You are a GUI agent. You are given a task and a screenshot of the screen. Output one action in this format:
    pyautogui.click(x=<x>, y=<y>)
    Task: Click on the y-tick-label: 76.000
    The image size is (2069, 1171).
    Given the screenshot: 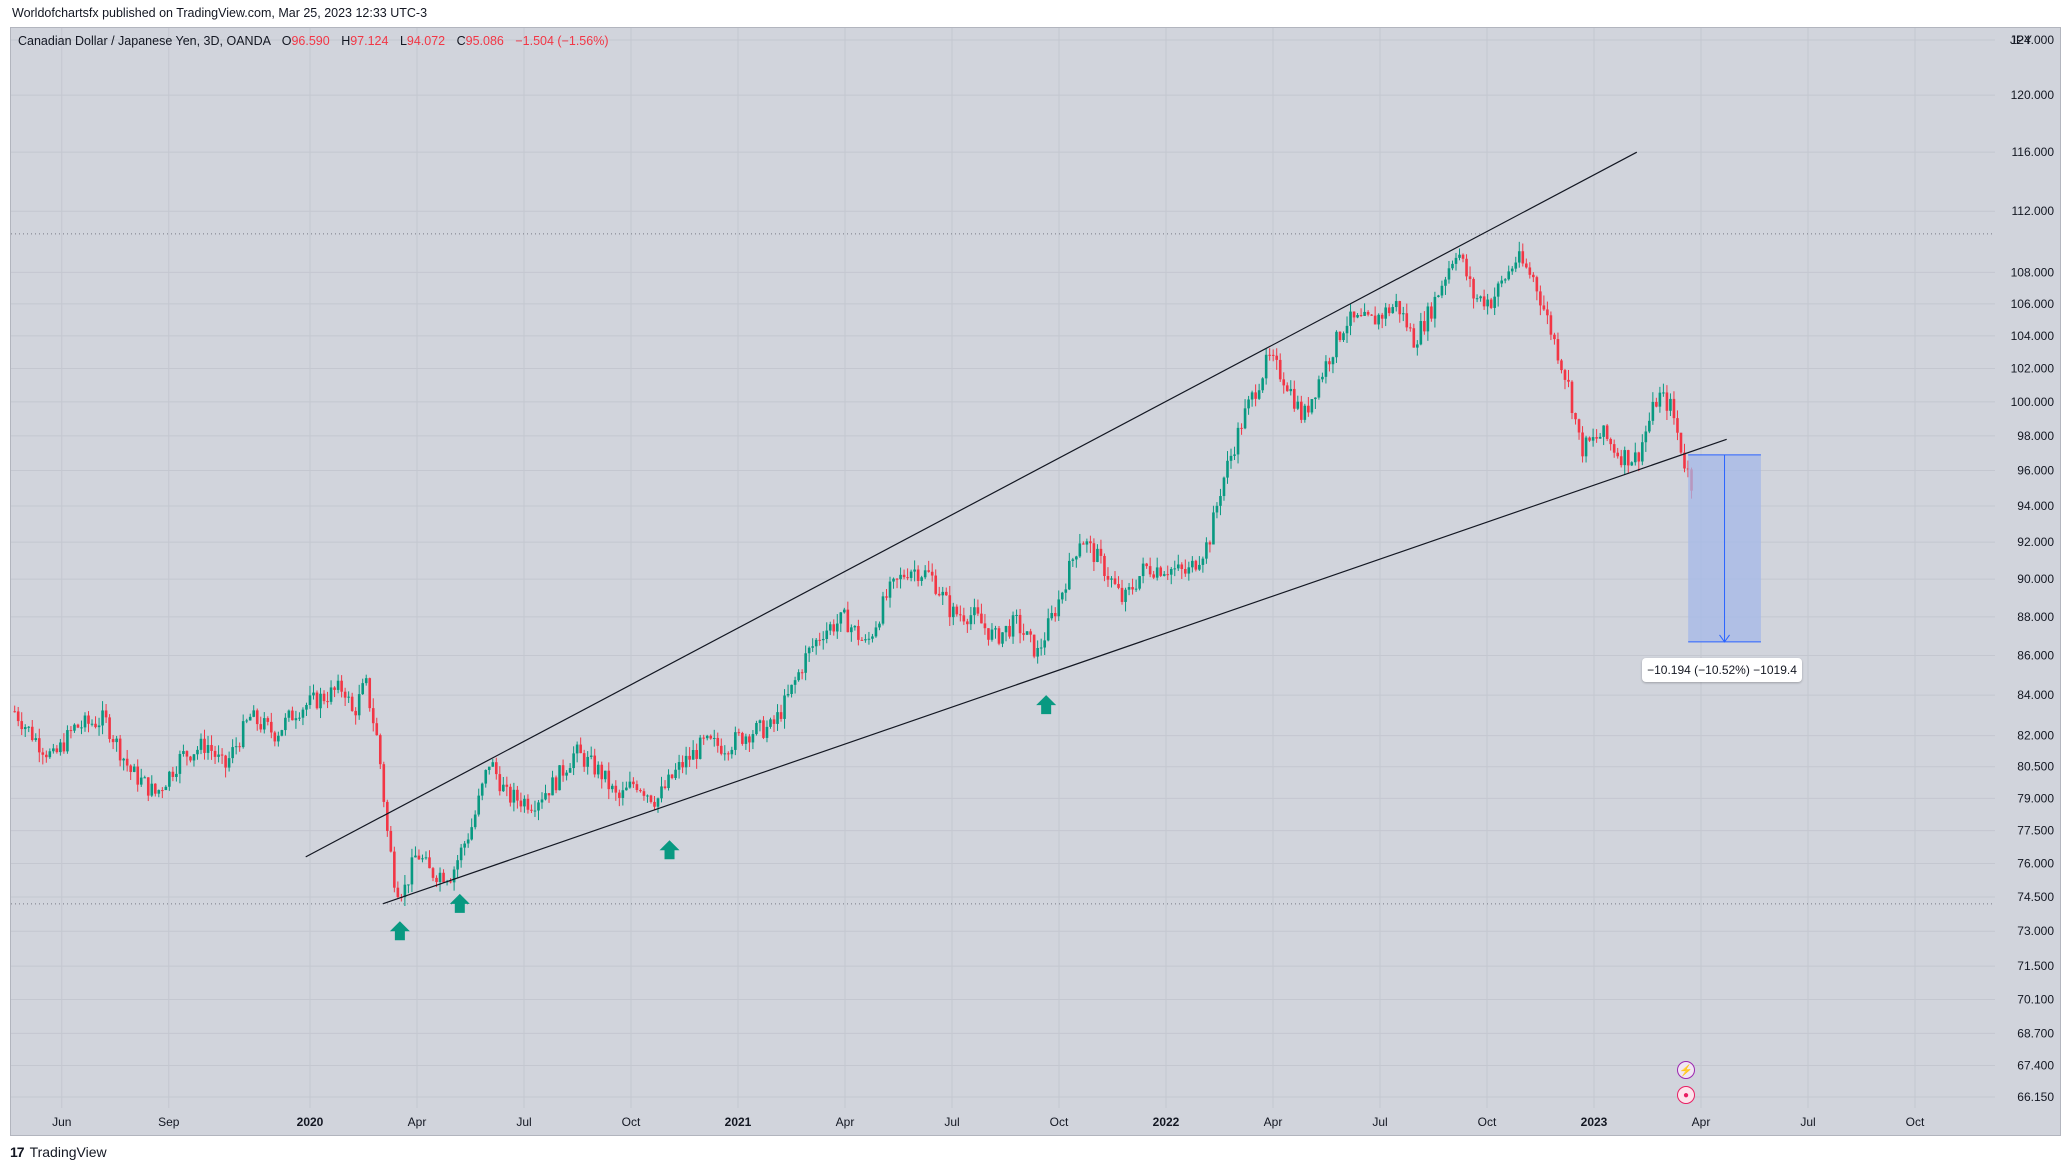 What is the action you would take?
    pyautogui.click(x=2035, y=864)
    